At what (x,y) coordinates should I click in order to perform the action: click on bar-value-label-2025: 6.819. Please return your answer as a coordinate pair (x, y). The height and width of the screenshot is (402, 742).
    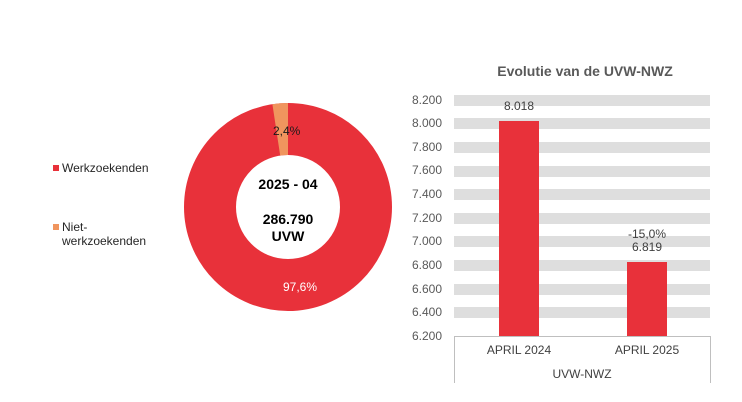
    Looking at the image, I should click on (647, 247).